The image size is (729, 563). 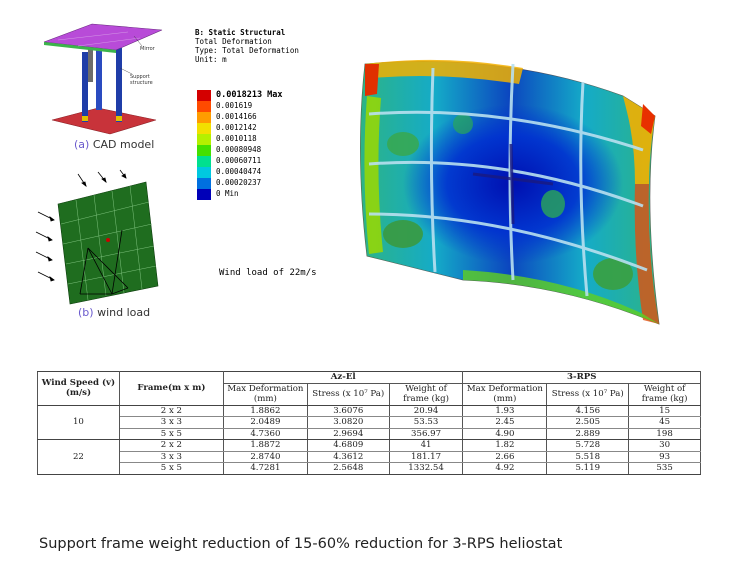 What do you see at coordinates (426, 468) in the screenshot?
I see `cell-az-weight: 1332.54` at bounding box center [426, 468].